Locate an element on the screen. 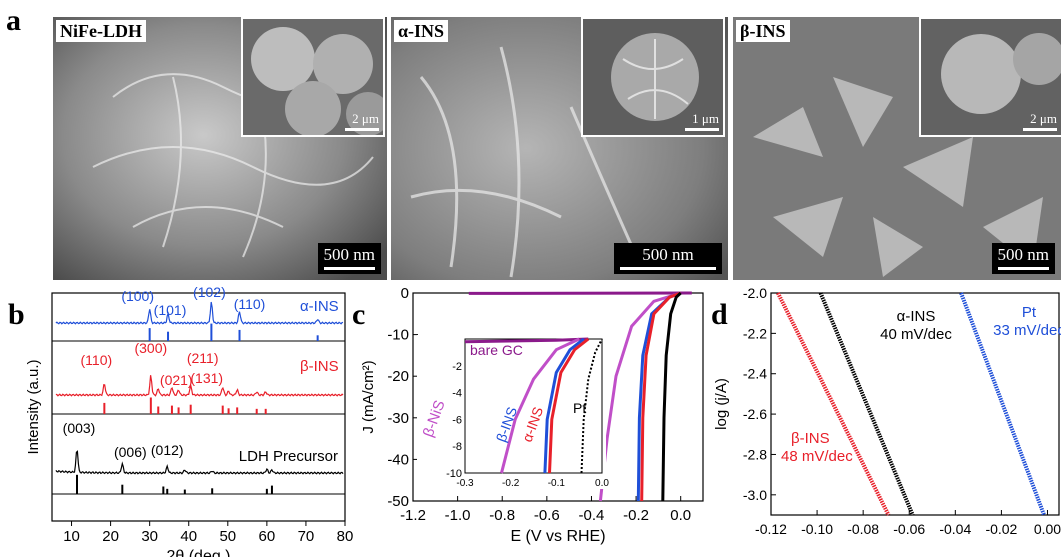  x-tick-label: 40 is located at coordinates (188, 536).